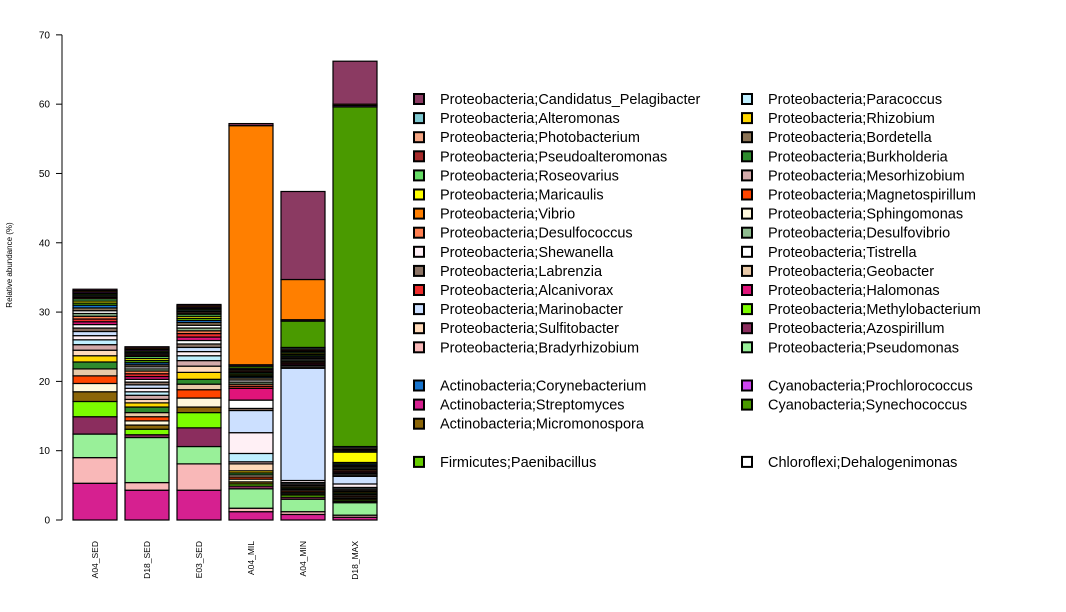 This screenshot has height=612, width=1066. Describe the element at coordinates (199, 559) in the screenshot. I see `x-tick-label: E03_SED` at that location.